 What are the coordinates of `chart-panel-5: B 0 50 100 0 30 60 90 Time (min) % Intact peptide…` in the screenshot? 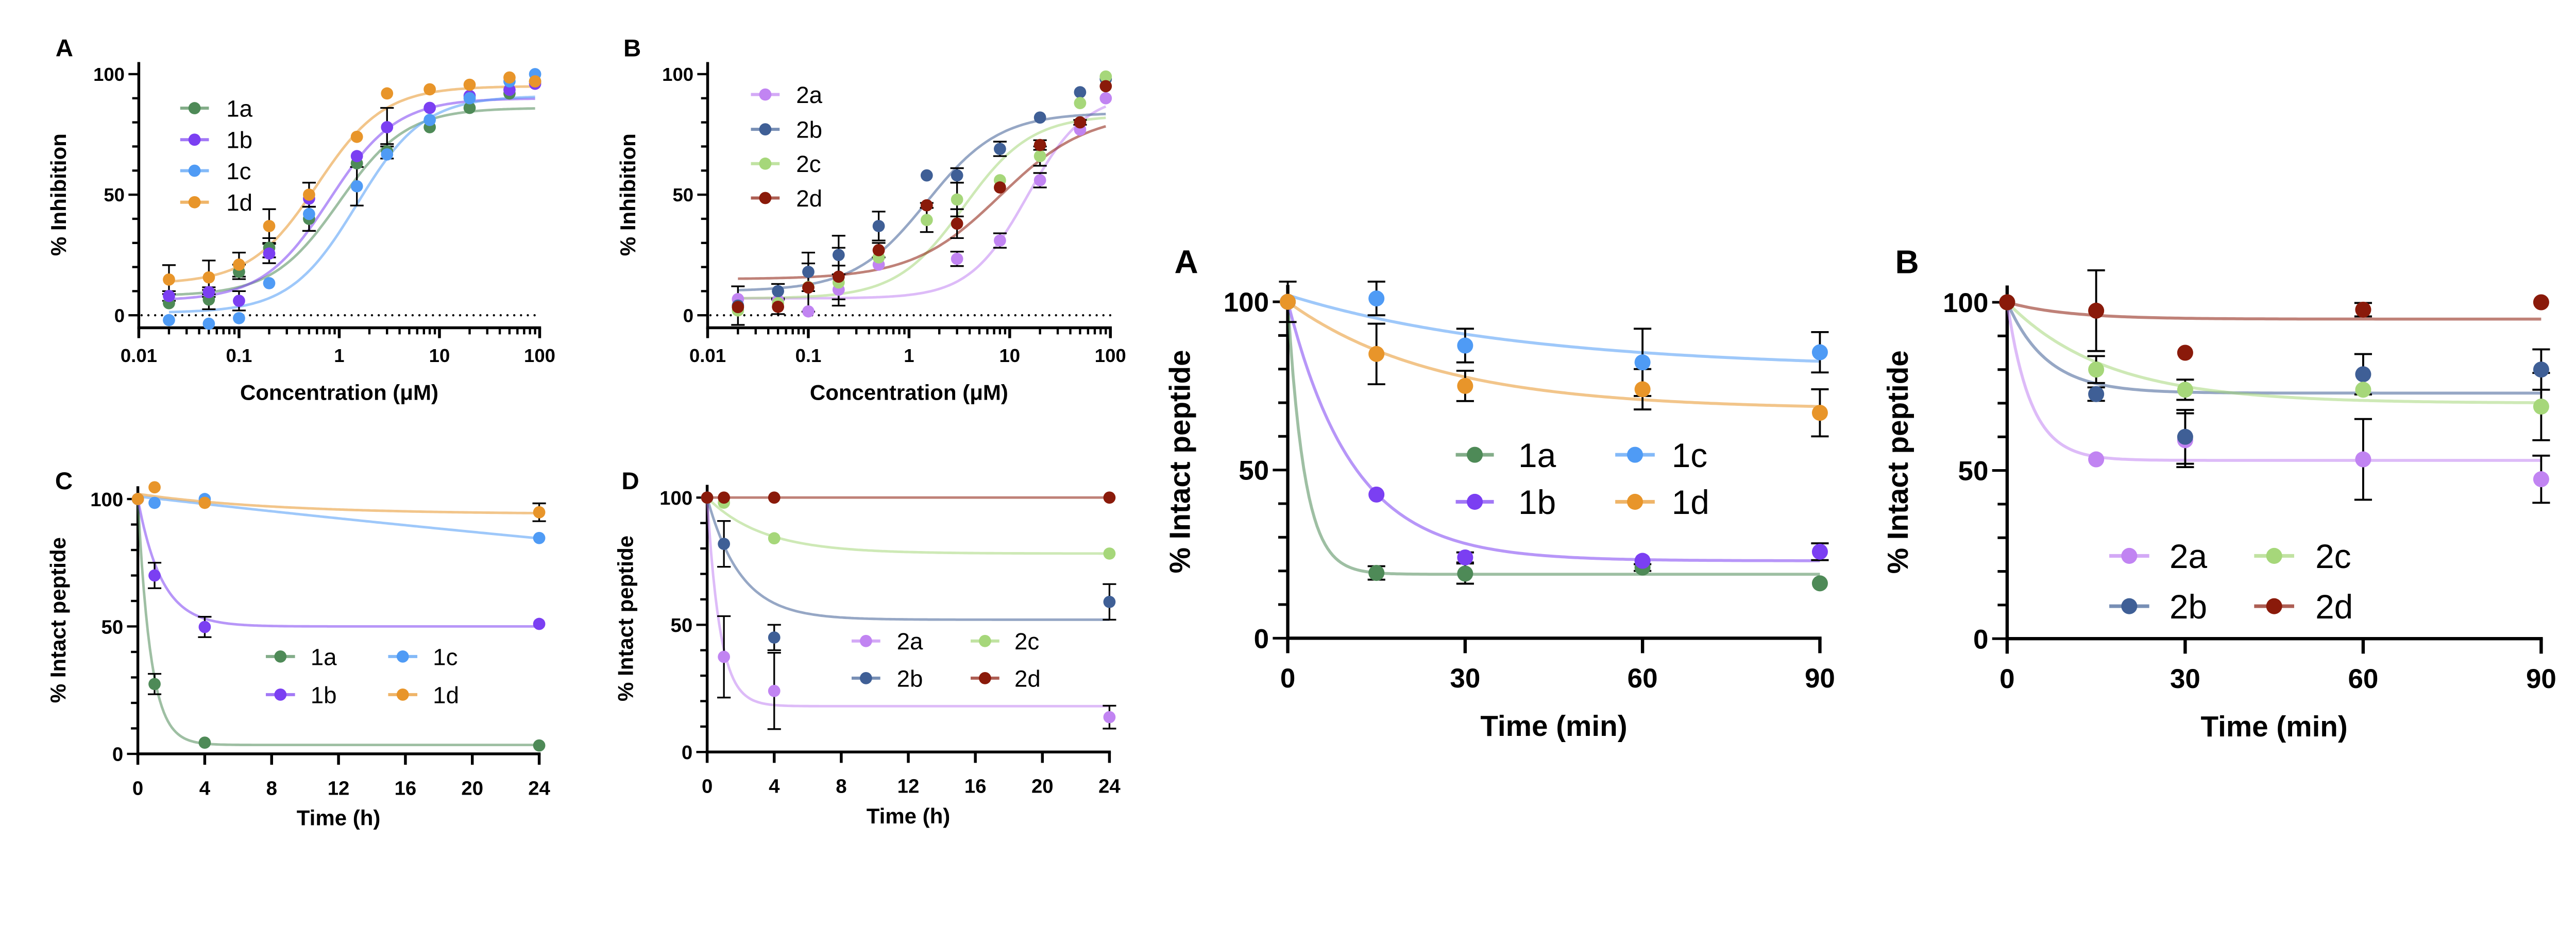 It's located at (2219, 493).